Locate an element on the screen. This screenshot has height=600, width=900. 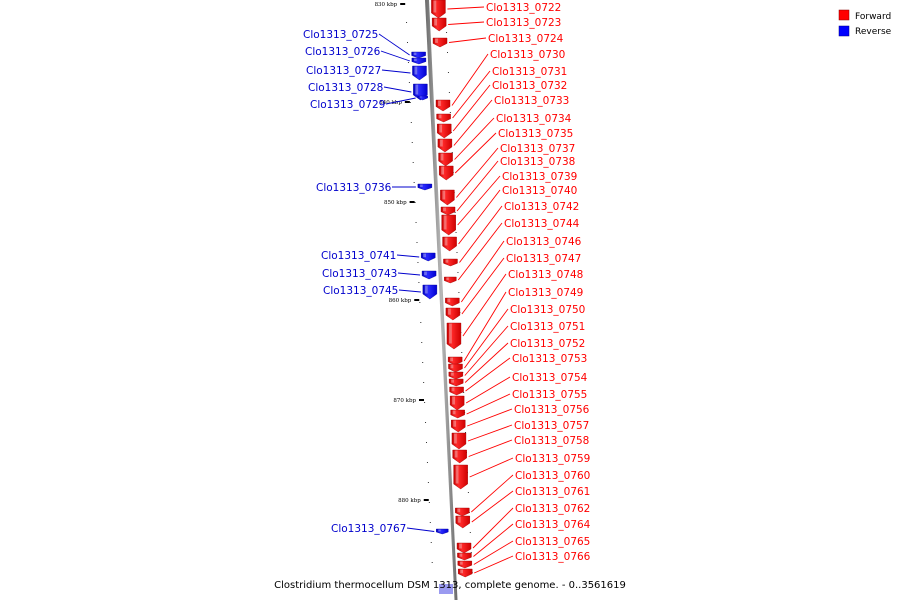
gene-label: Clo1313_0739 is located at coordinates (539, 177).